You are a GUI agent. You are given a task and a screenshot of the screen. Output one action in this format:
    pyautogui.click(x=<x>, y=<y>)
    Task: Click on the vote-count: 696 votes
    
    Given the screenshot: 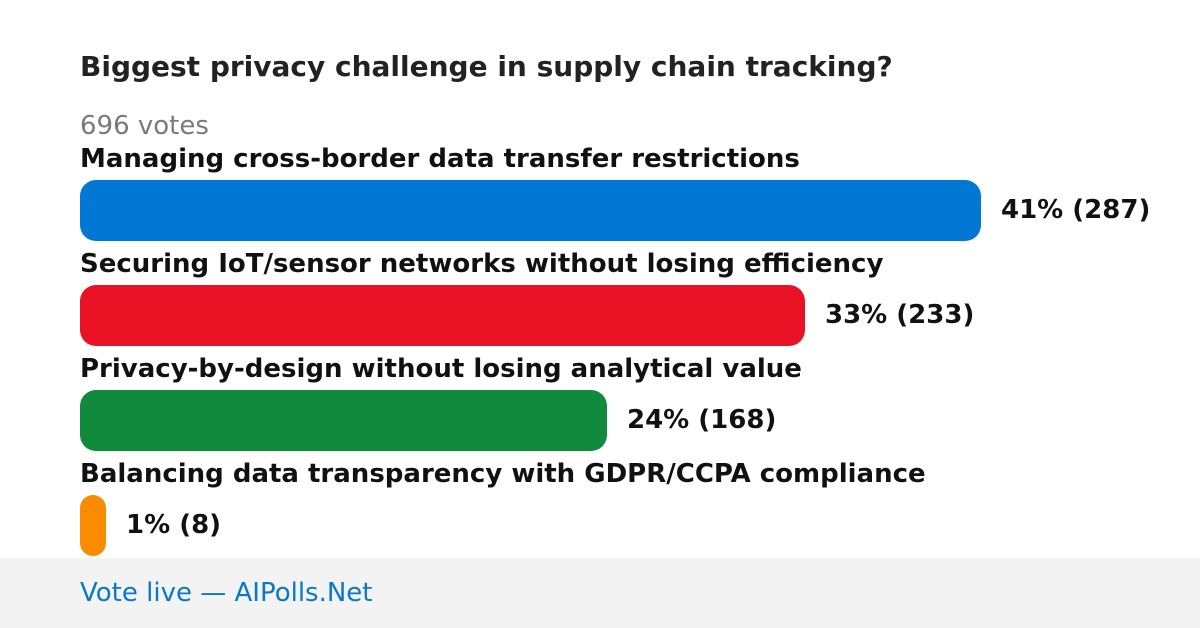 What is the action you would take?
    pyautogui.click(x=144, y=126)
    